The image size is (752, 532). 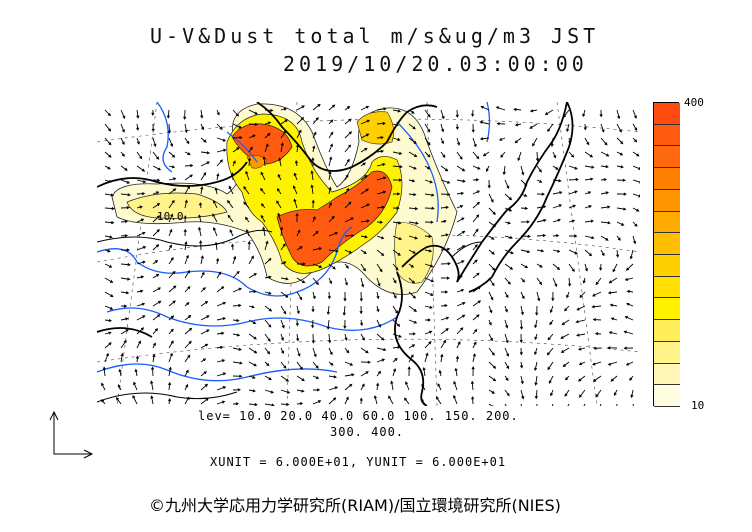 I want to click on color-bar, so click(x=666, y=254).